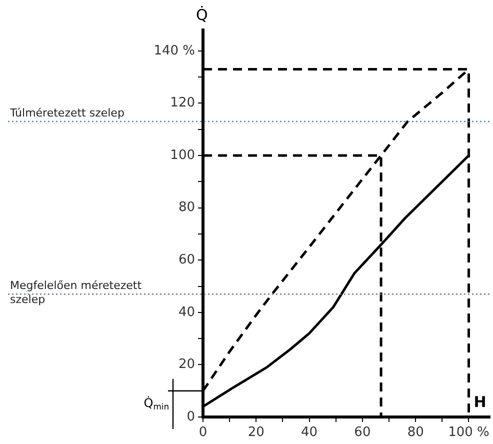  Describe the element at coordinates (182, 155) in the screenshot. I see `y-tick-label: 100` at that location.